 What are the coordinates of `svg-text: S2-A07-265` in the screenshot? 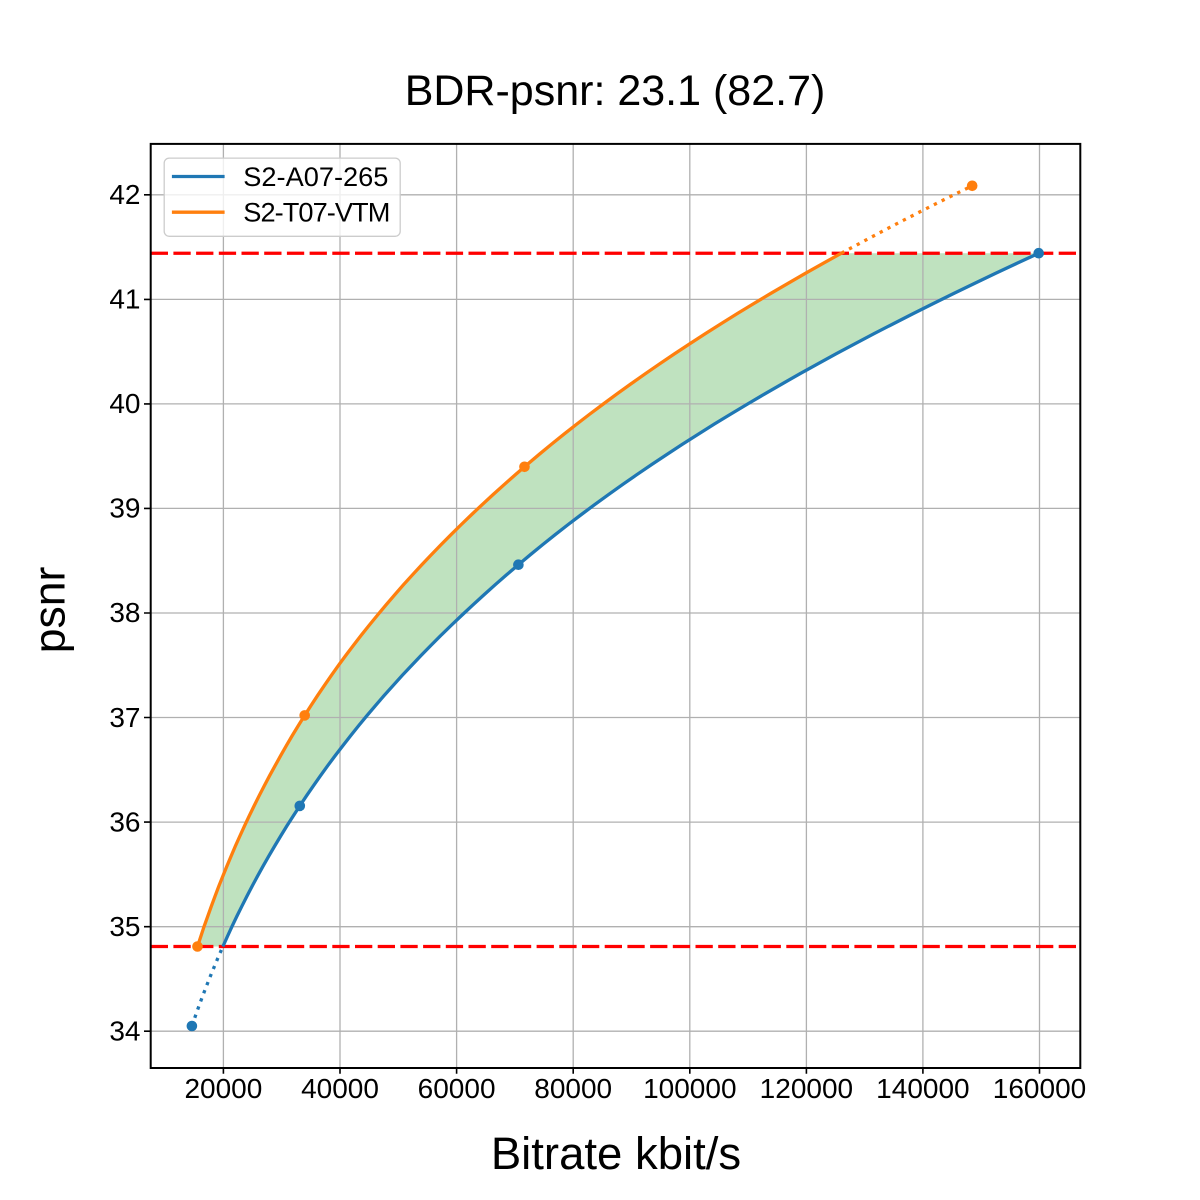 It's located at (315, 176).